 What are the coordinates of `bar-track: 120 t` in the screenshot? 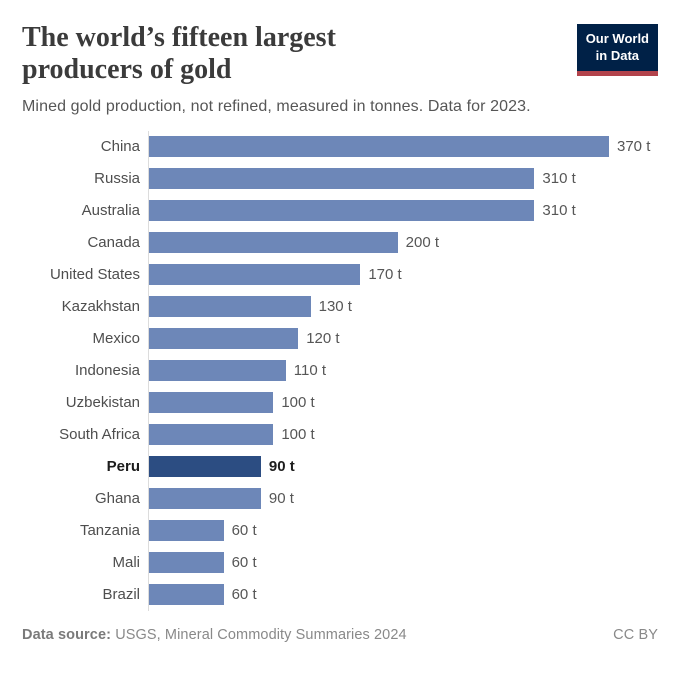 It's located at (403, 338).